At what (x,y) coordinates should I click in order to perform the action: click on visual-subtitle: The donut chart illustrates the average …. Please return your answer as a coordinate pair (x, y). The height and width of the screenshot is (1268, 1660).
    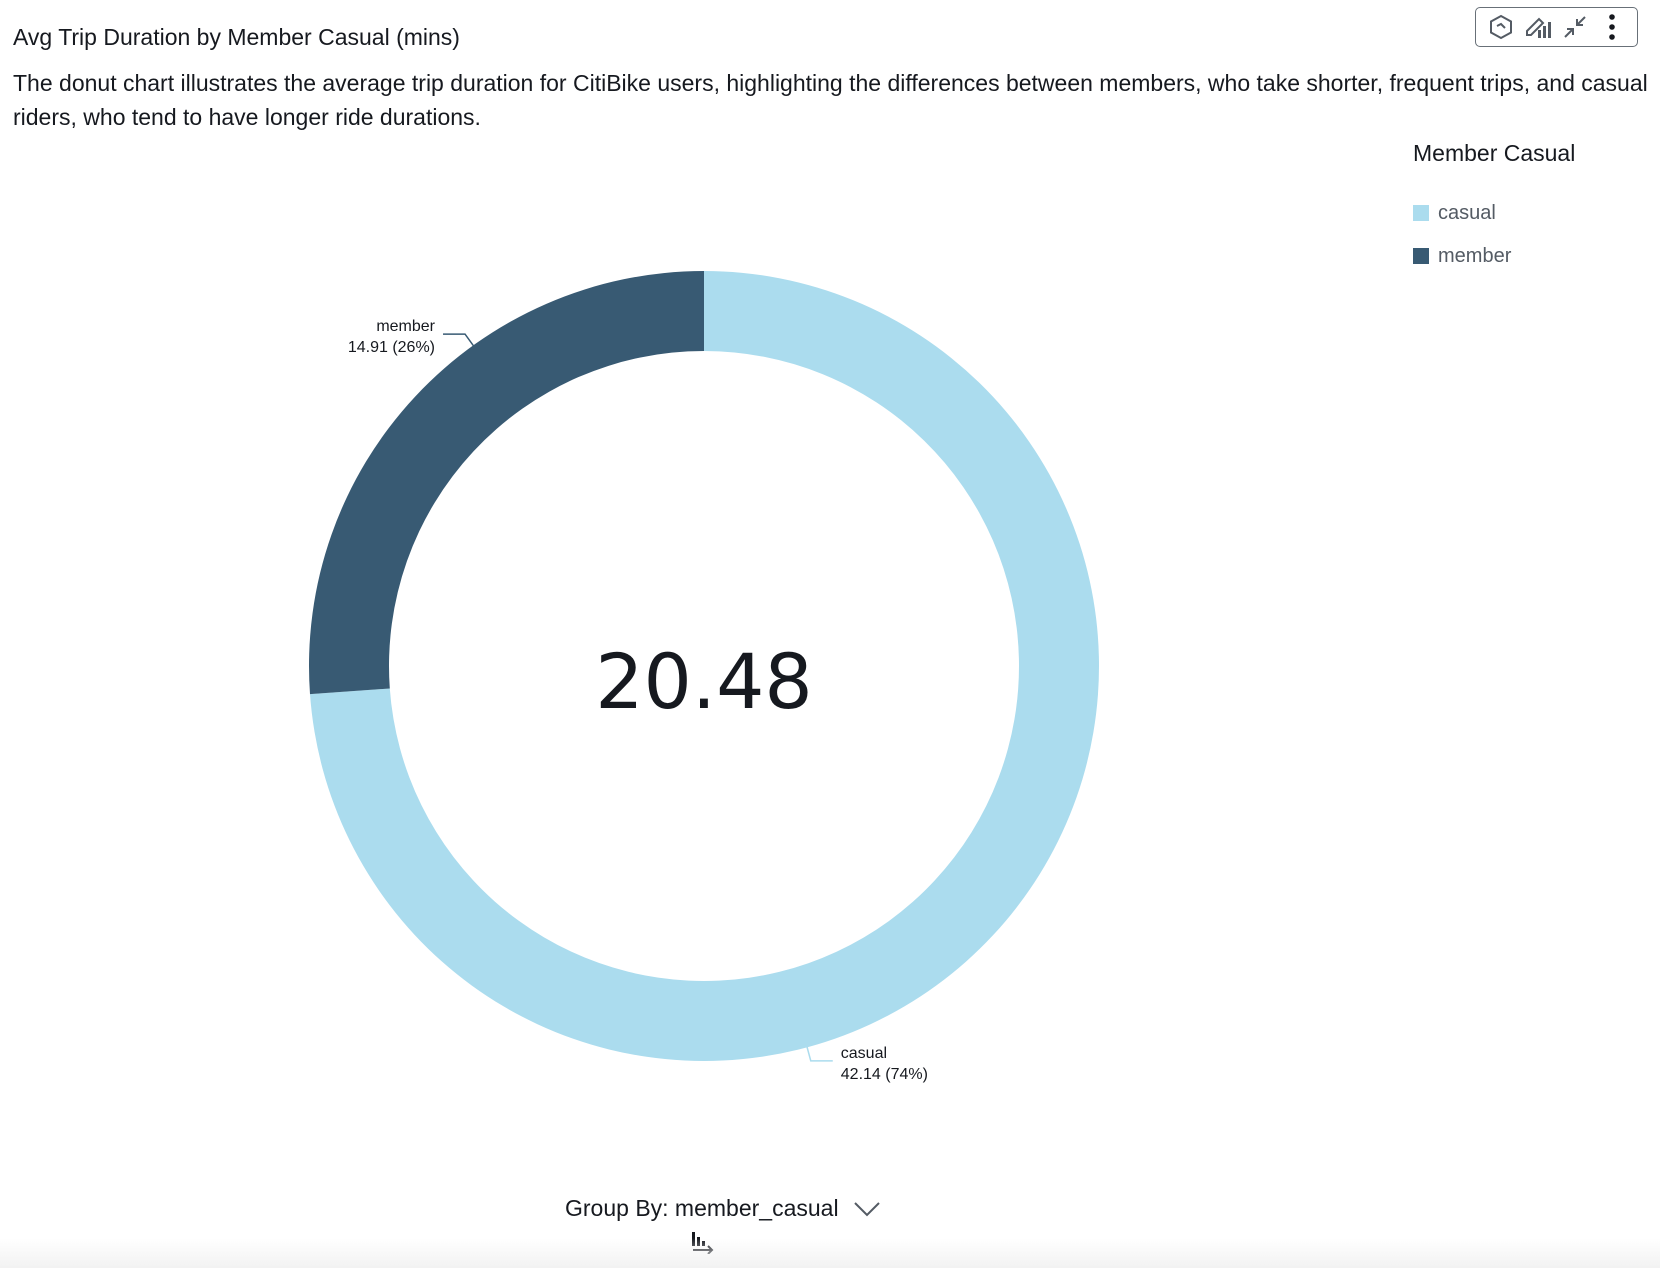
    Looking at the image, I should click on (830, 100).